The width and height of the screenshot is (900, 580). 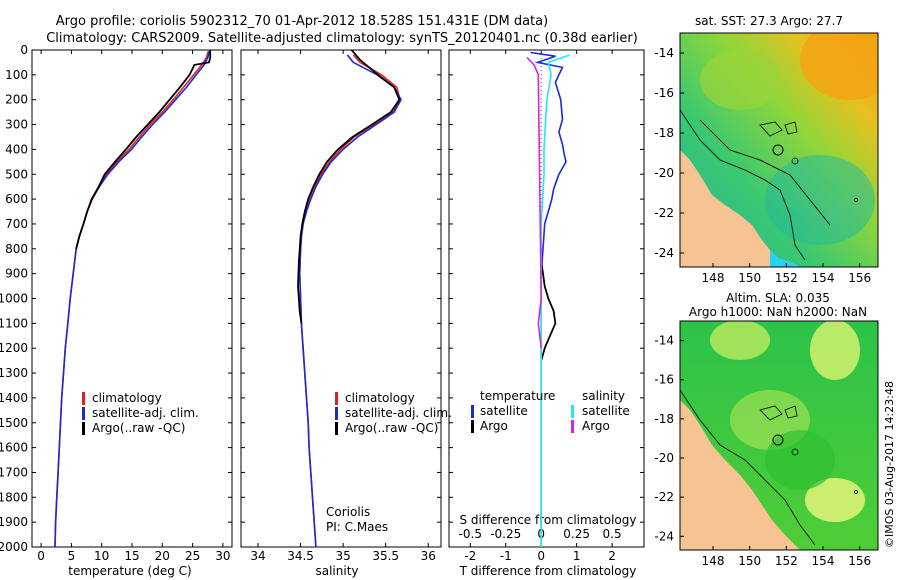 I want to click on legend-satellite-swatch, so click(x=336, y=413).